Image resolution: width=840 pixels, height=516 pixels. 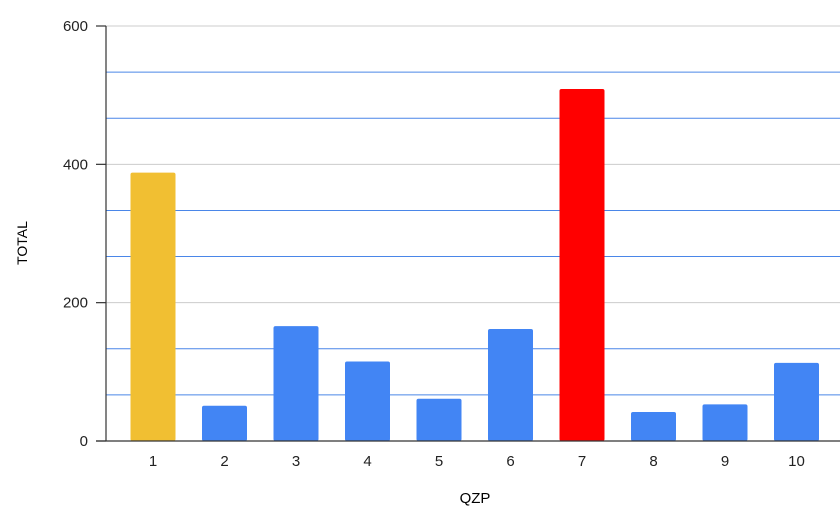 I want to click on x-tick-label: 2, so click(x=224, y=461).